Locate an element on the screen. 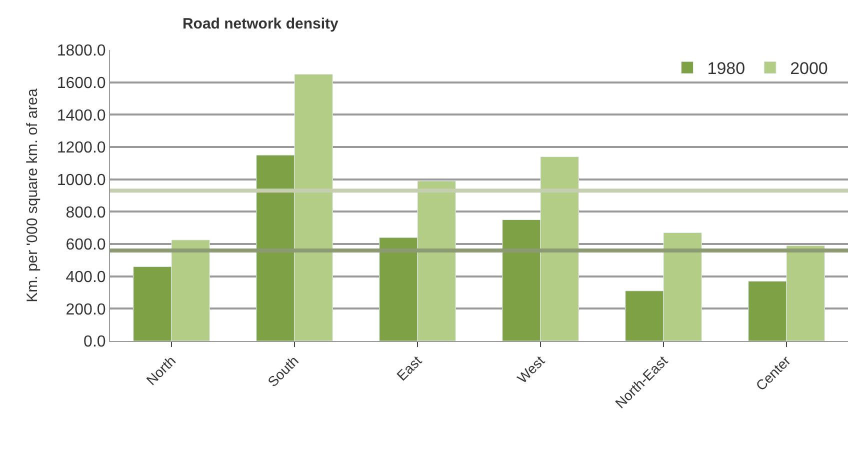 This screenshot has height=451, width=868. legend-label: 1980 is located at coordinates (726, 68).